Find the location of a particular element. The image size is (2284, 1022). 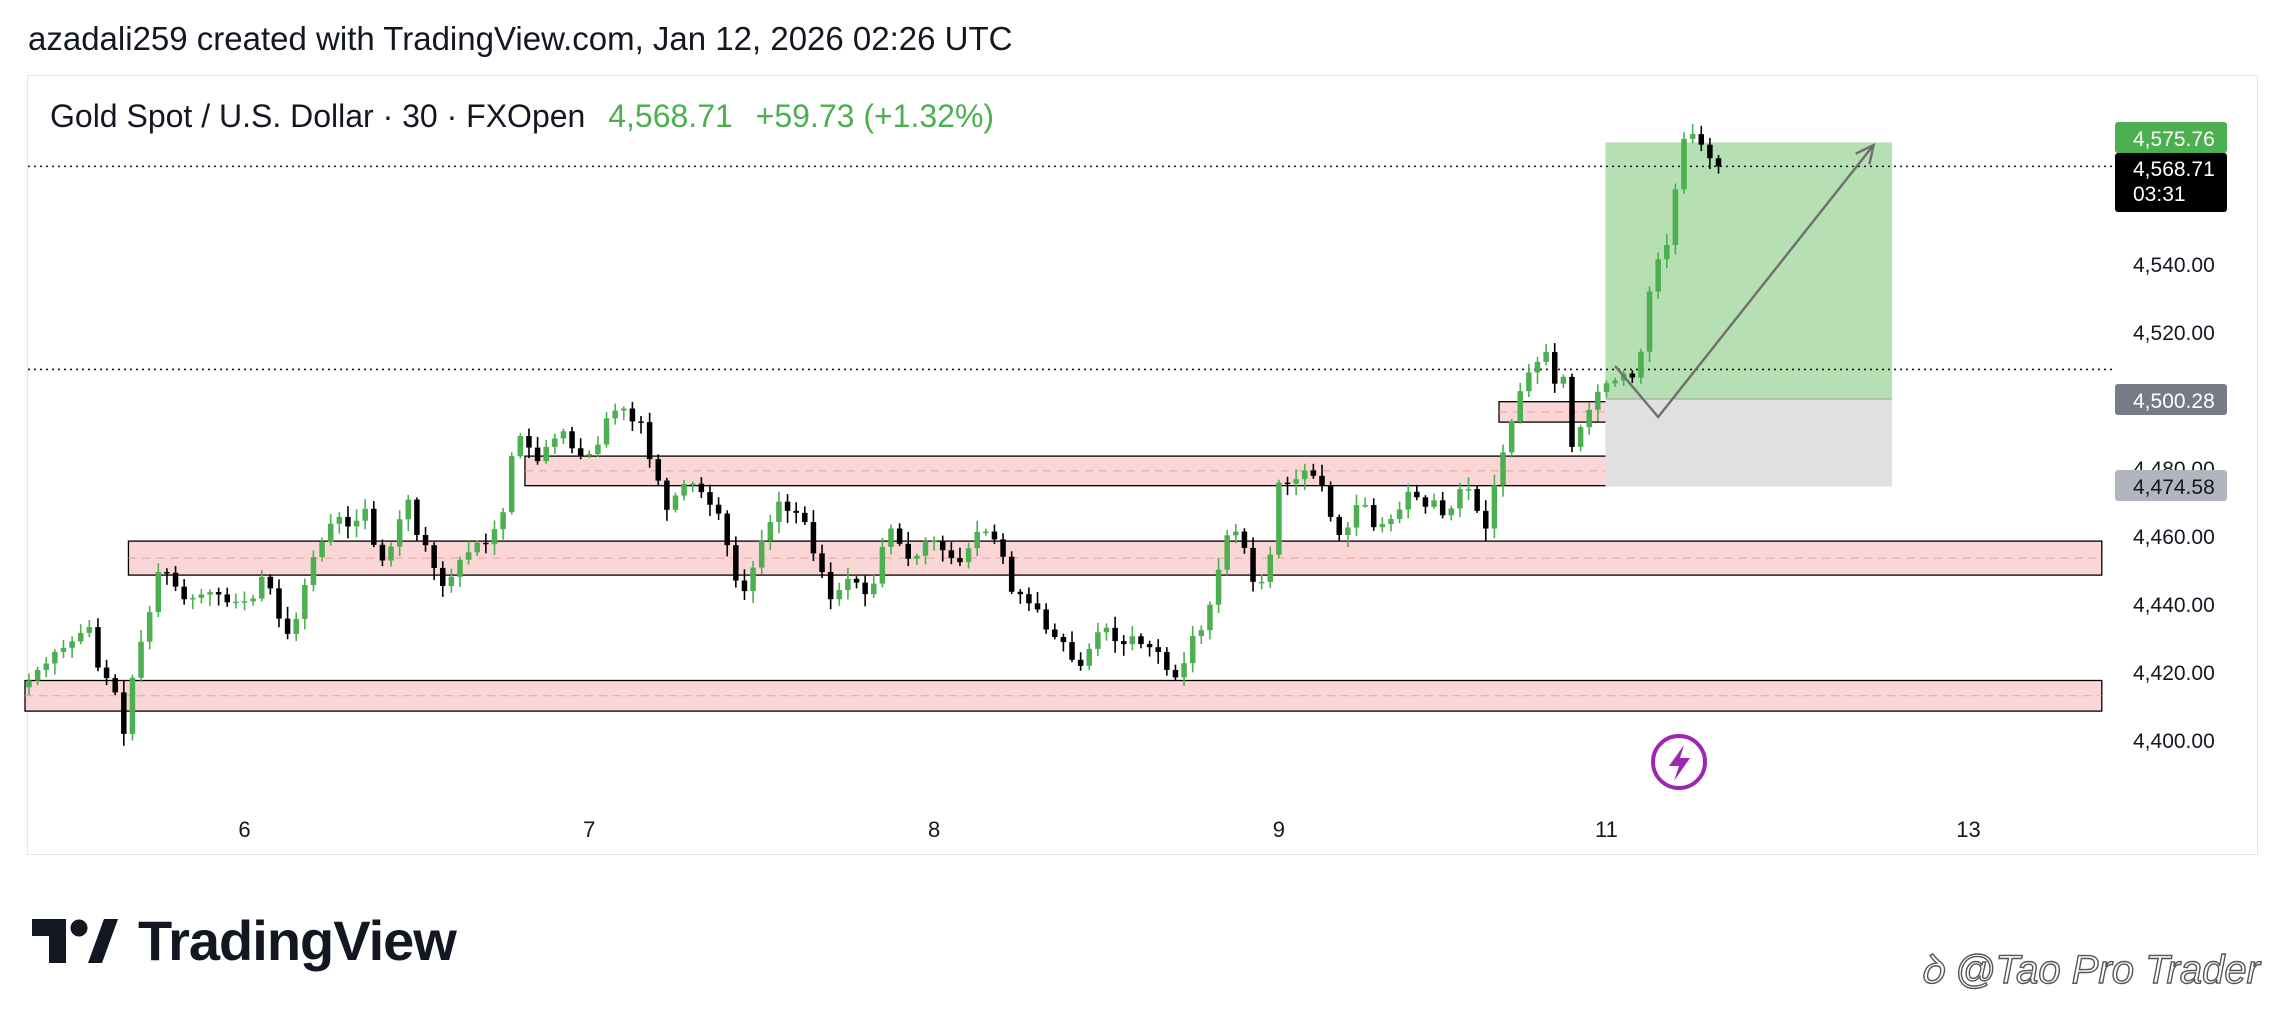

lightning-icon is located at coordinates (1679, 762).